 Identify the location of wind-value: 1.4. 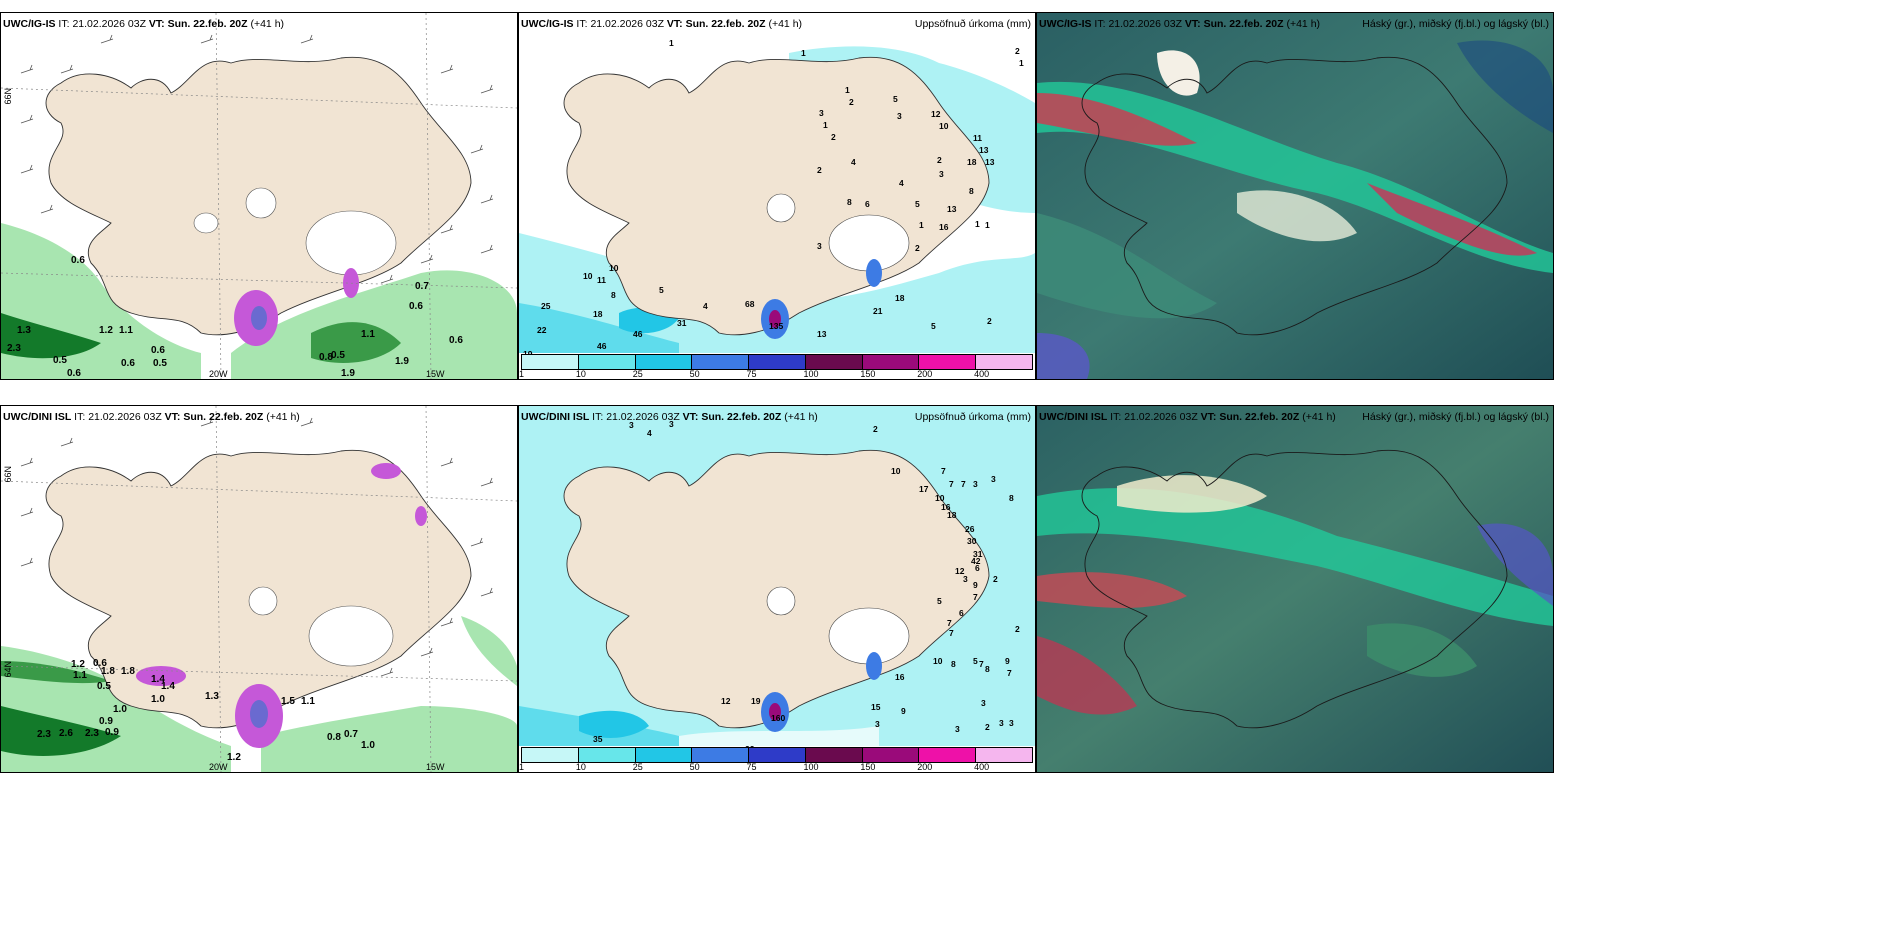
(168, 686).